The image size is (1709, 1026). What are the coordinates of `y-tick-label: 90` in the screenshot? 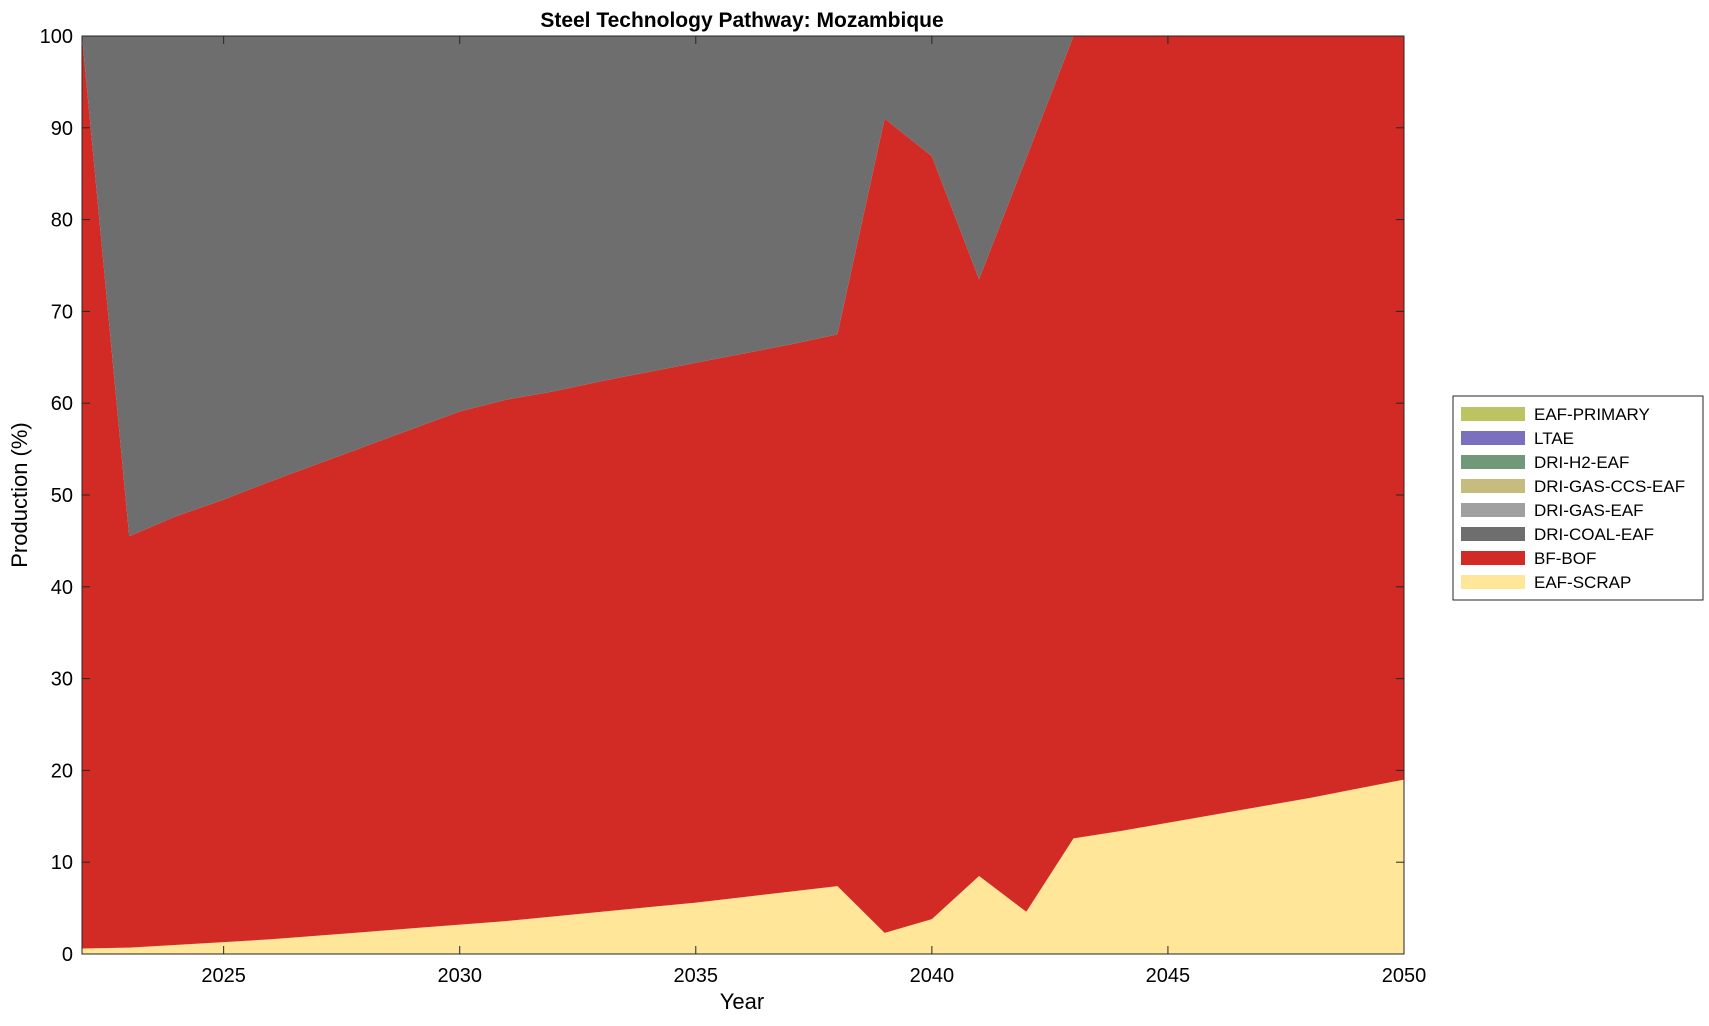 It's located at (62, 129).